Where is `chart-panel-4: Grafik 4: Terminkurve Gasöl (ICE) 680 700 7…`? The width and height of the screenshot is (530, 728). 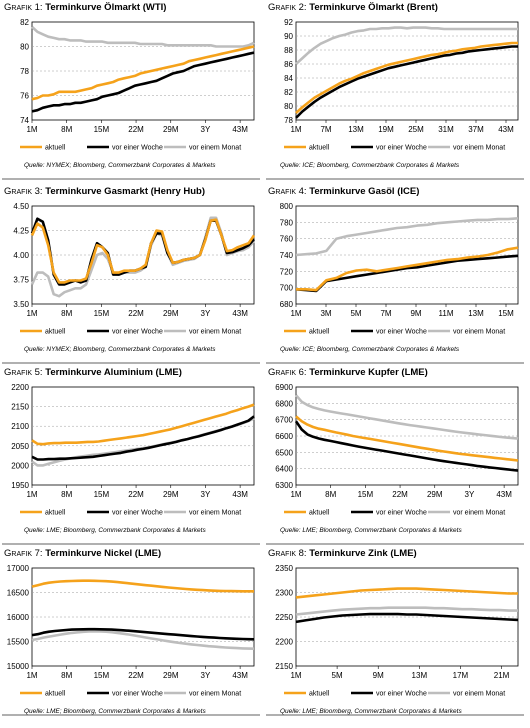
chart-panel-4: Grafik 4: Terminkurve Gasöl (ICE) 680 700 7… is located at coordinates (397, 276).